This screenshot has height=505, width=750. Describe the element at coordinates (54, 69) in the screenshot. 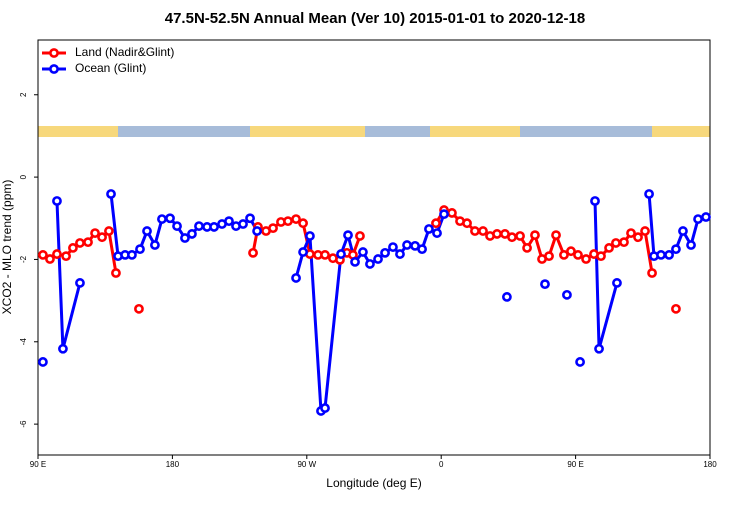

I see `legend-marker` at that location.